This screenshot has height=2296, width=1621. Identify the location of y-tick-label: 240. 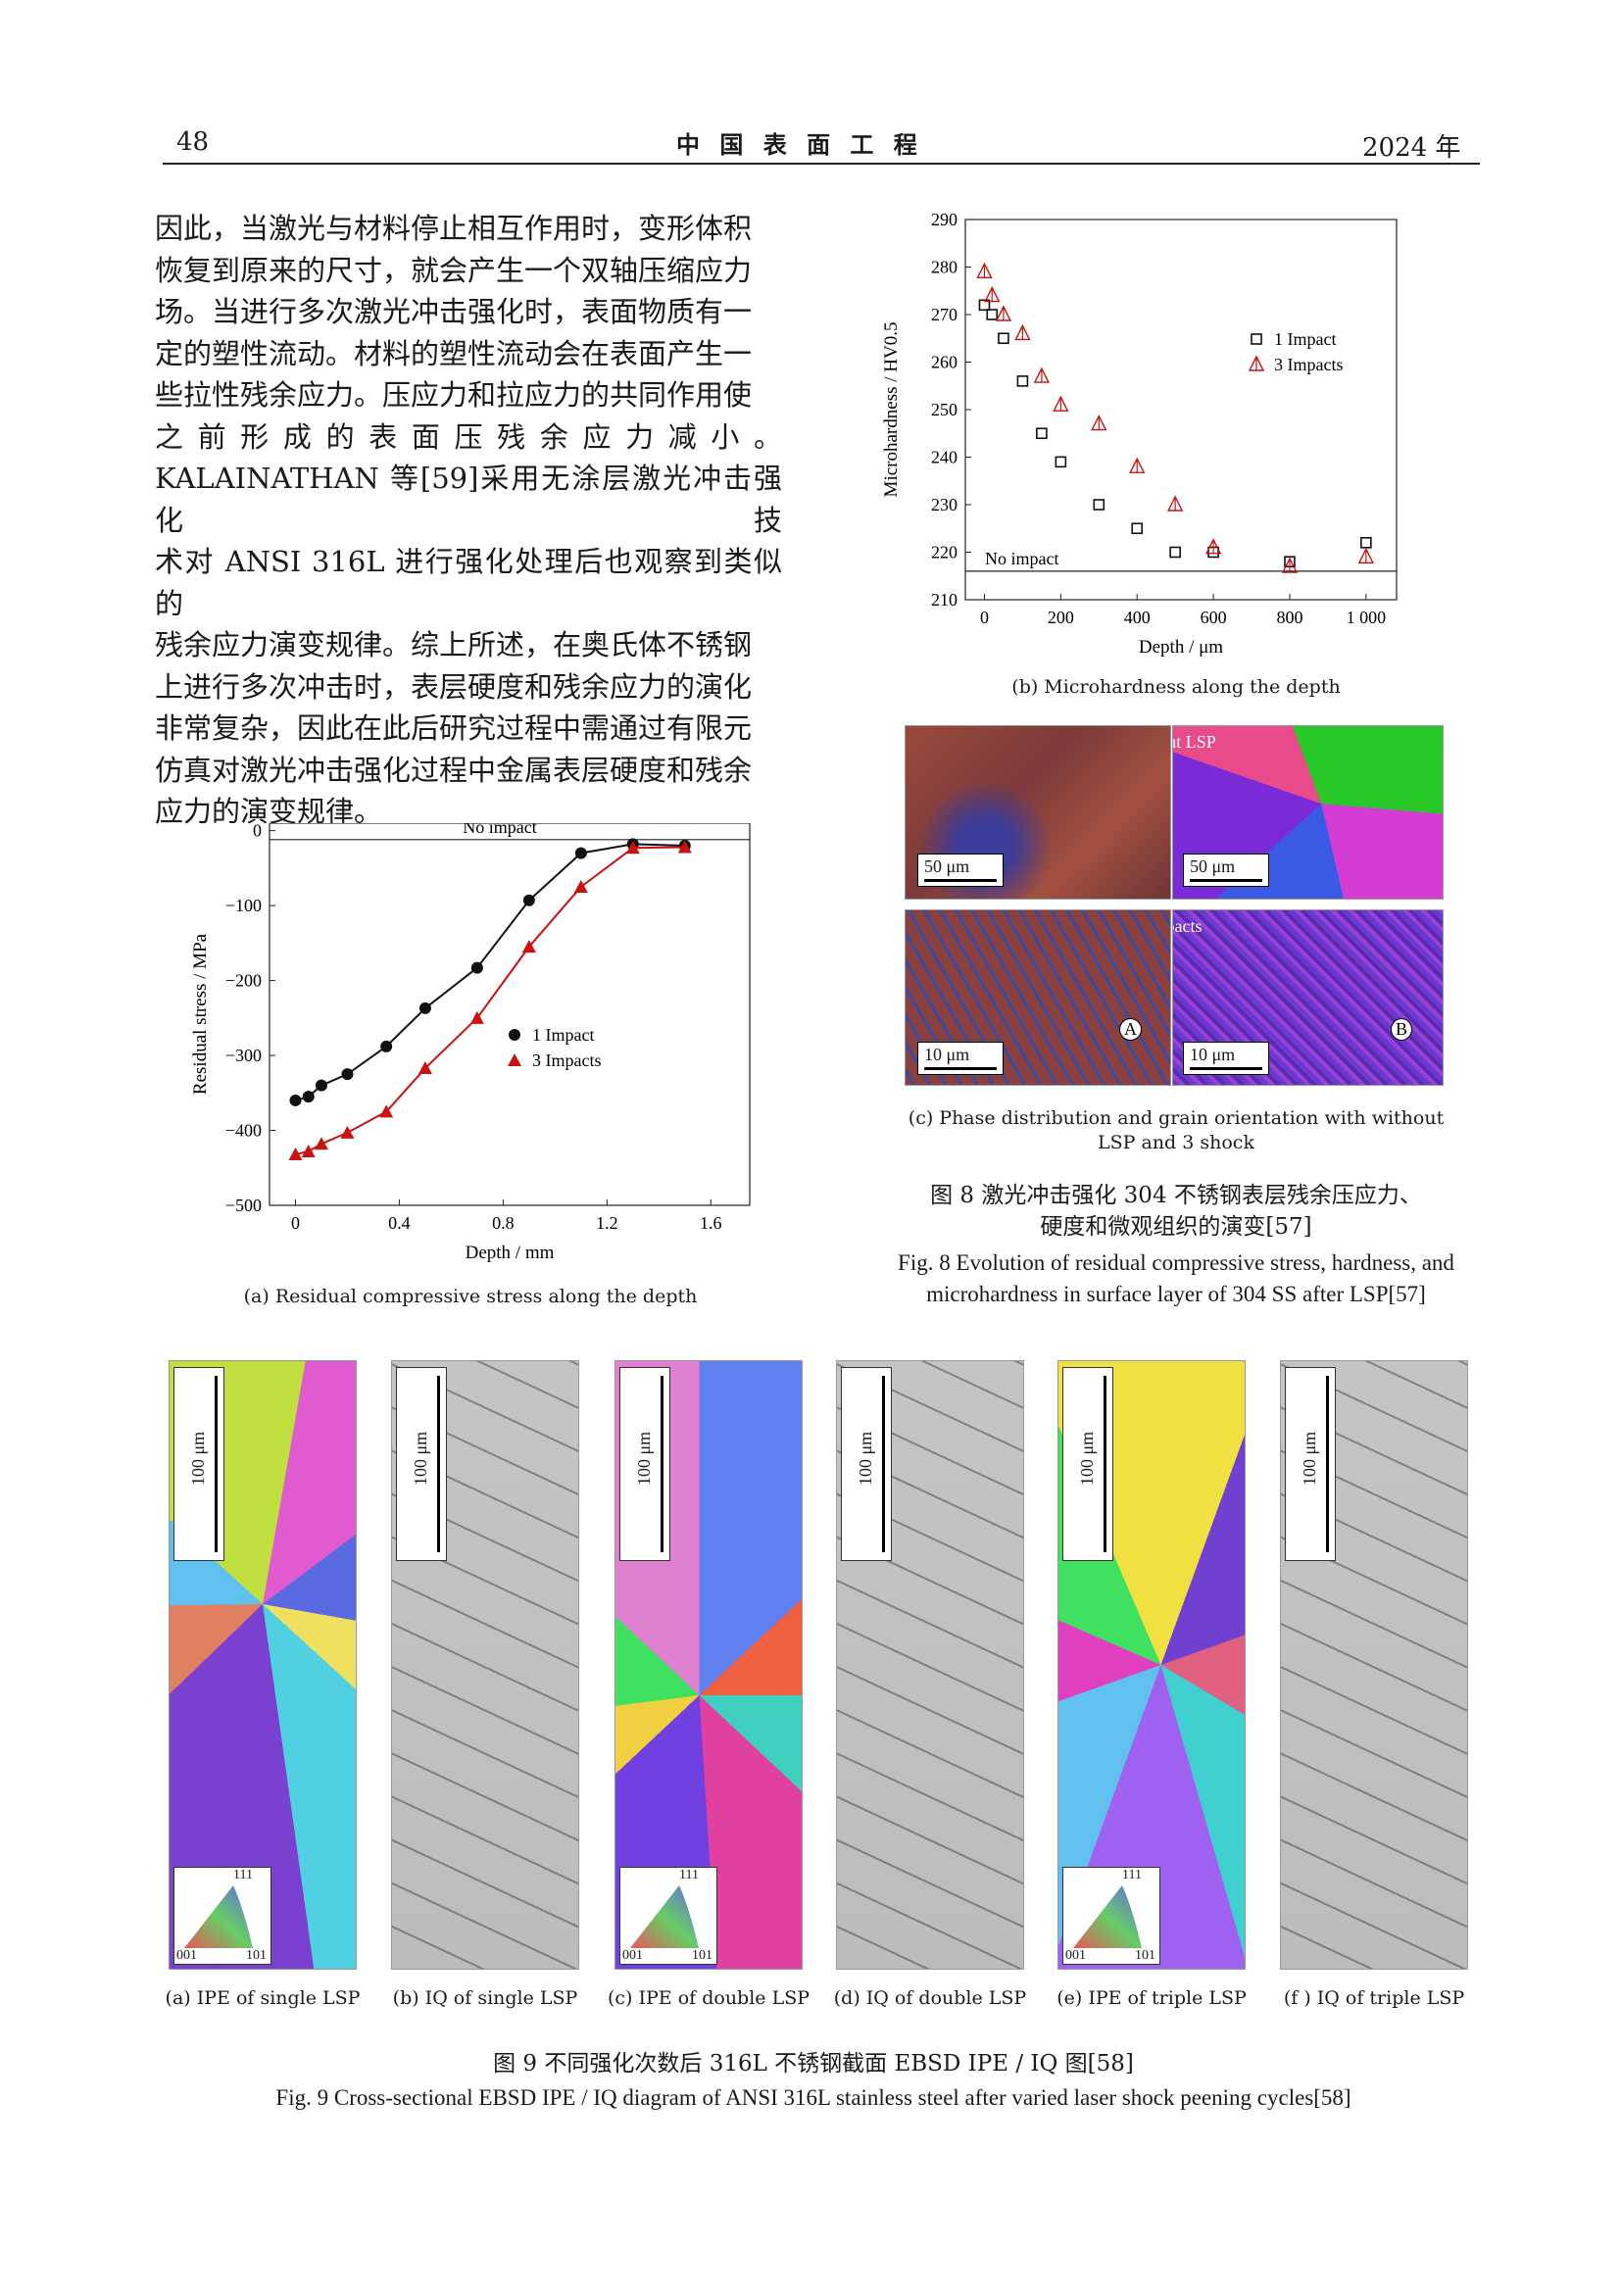
(944, 457).